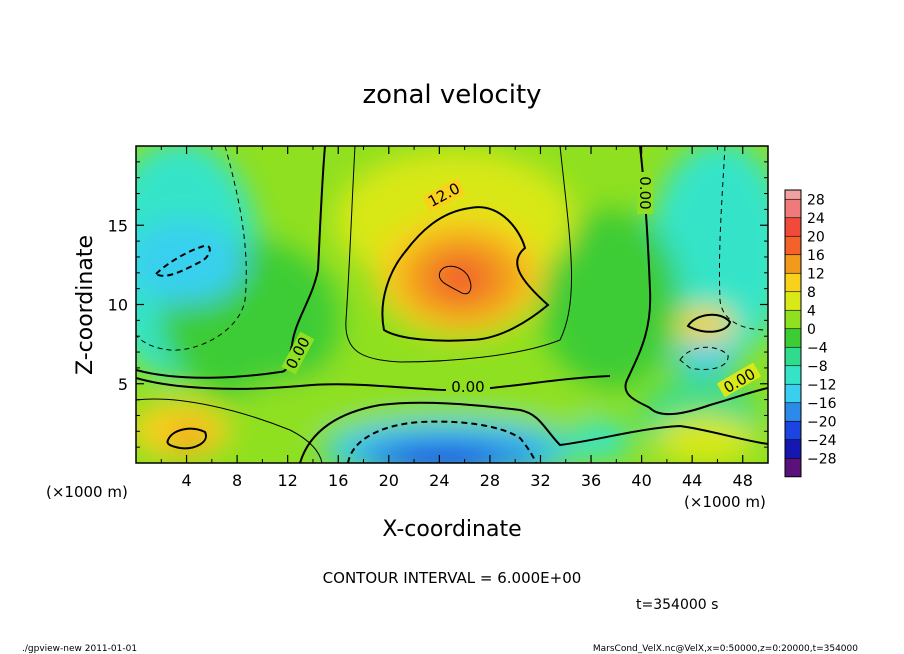 This screenshot has height=654, width=904. Describe the element at coordinates (237, 480) in the screenshot. I see `x-tick-label: 8` at that location.